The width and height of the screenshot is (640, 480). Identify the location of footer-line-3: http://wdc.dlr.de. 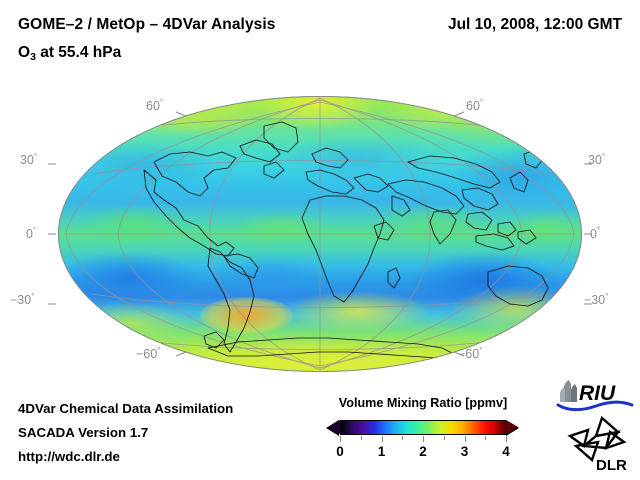
(69, 456).